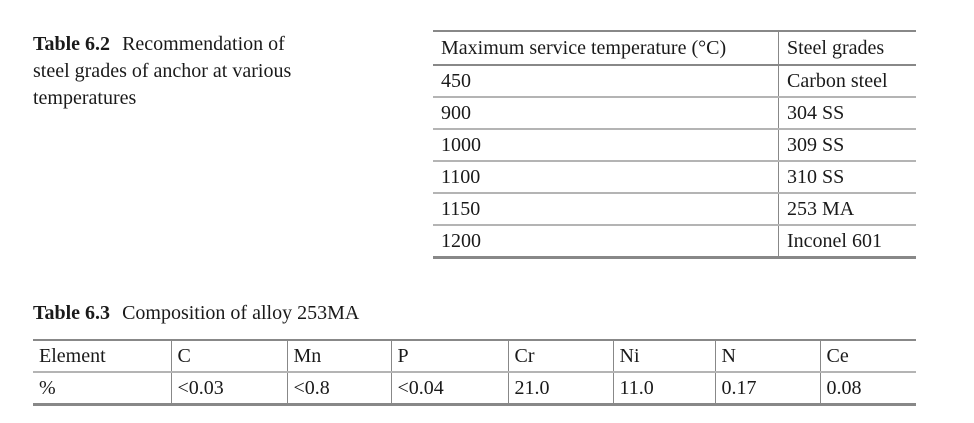 The image size is (974, 423). Describe the element at coordinates (228, 389) in the screenshot. I see `value-cell-c: <0.03` at that location.